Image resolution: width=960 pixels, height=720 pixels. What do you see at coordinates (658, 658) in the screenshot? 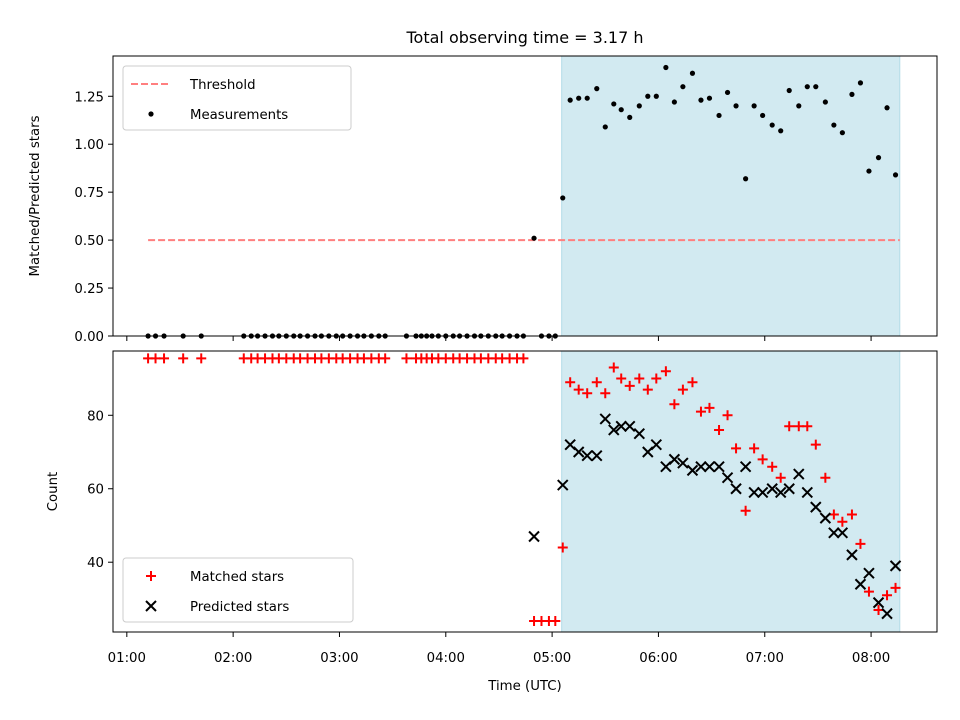
I see `x-tick-label: 06:00` at bounding box center [658, 658].